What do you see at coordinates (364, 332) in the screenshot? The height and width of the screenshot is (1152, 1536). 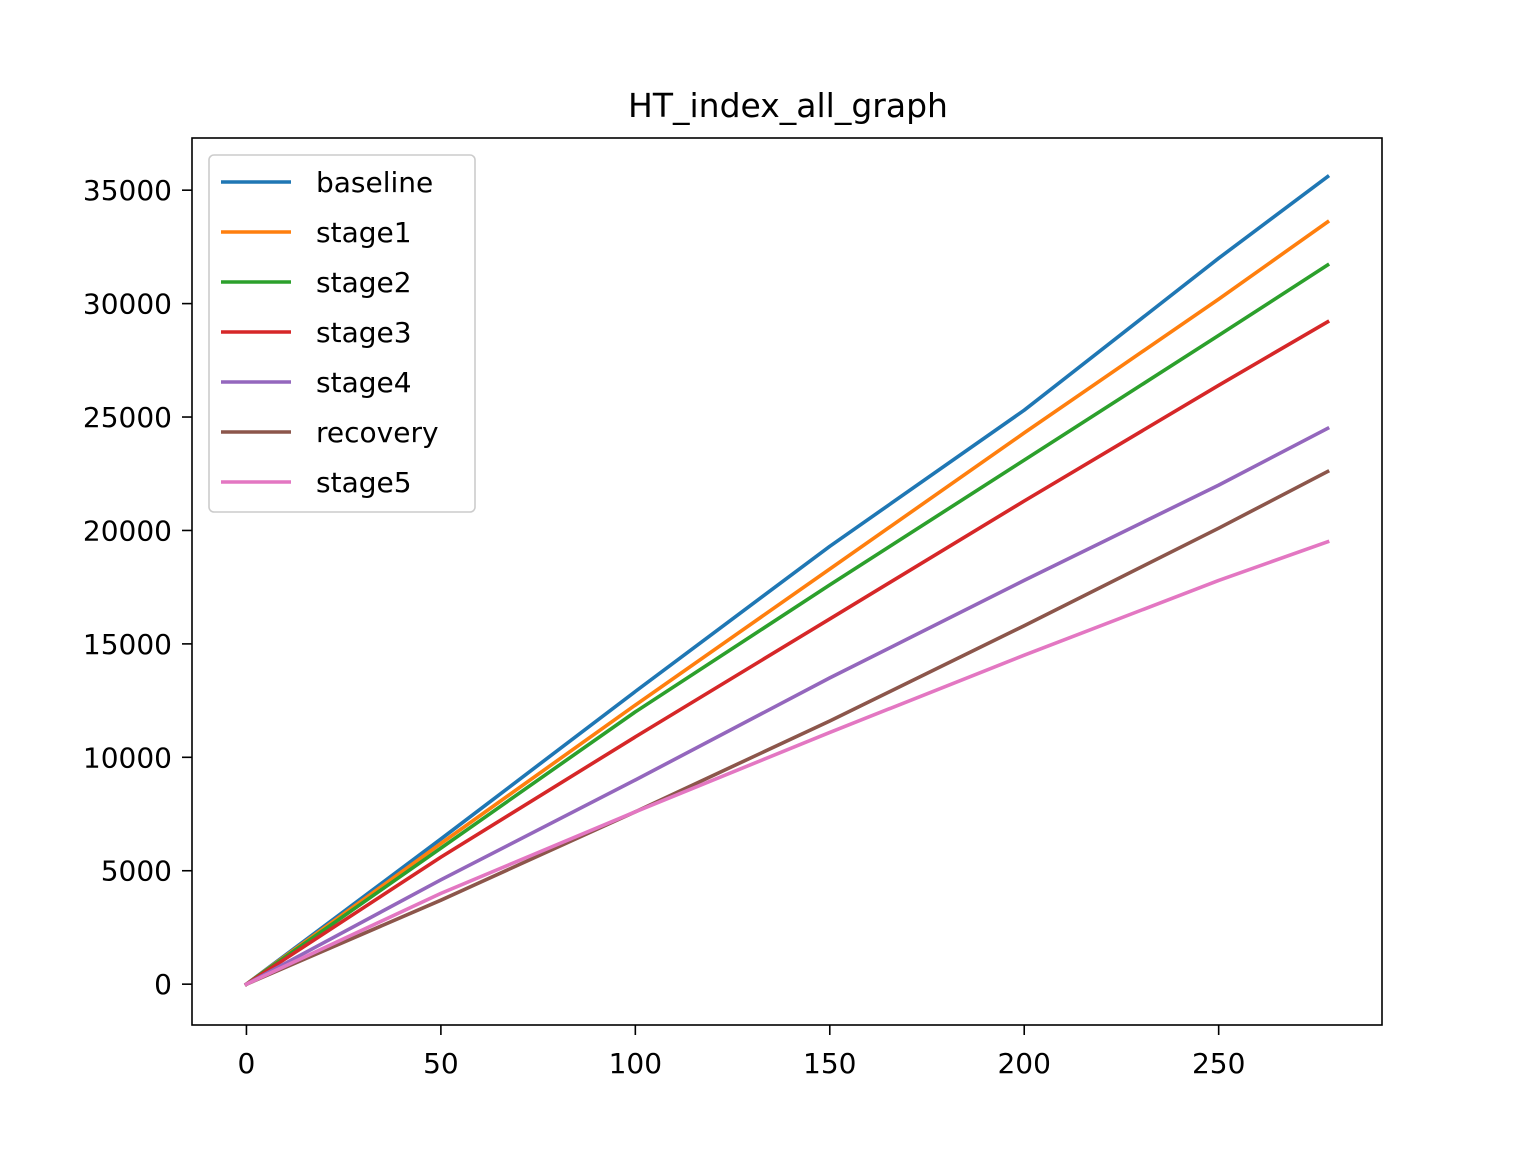 I see `legend-label-stage3: stage3` at bounding box center [364, 332].